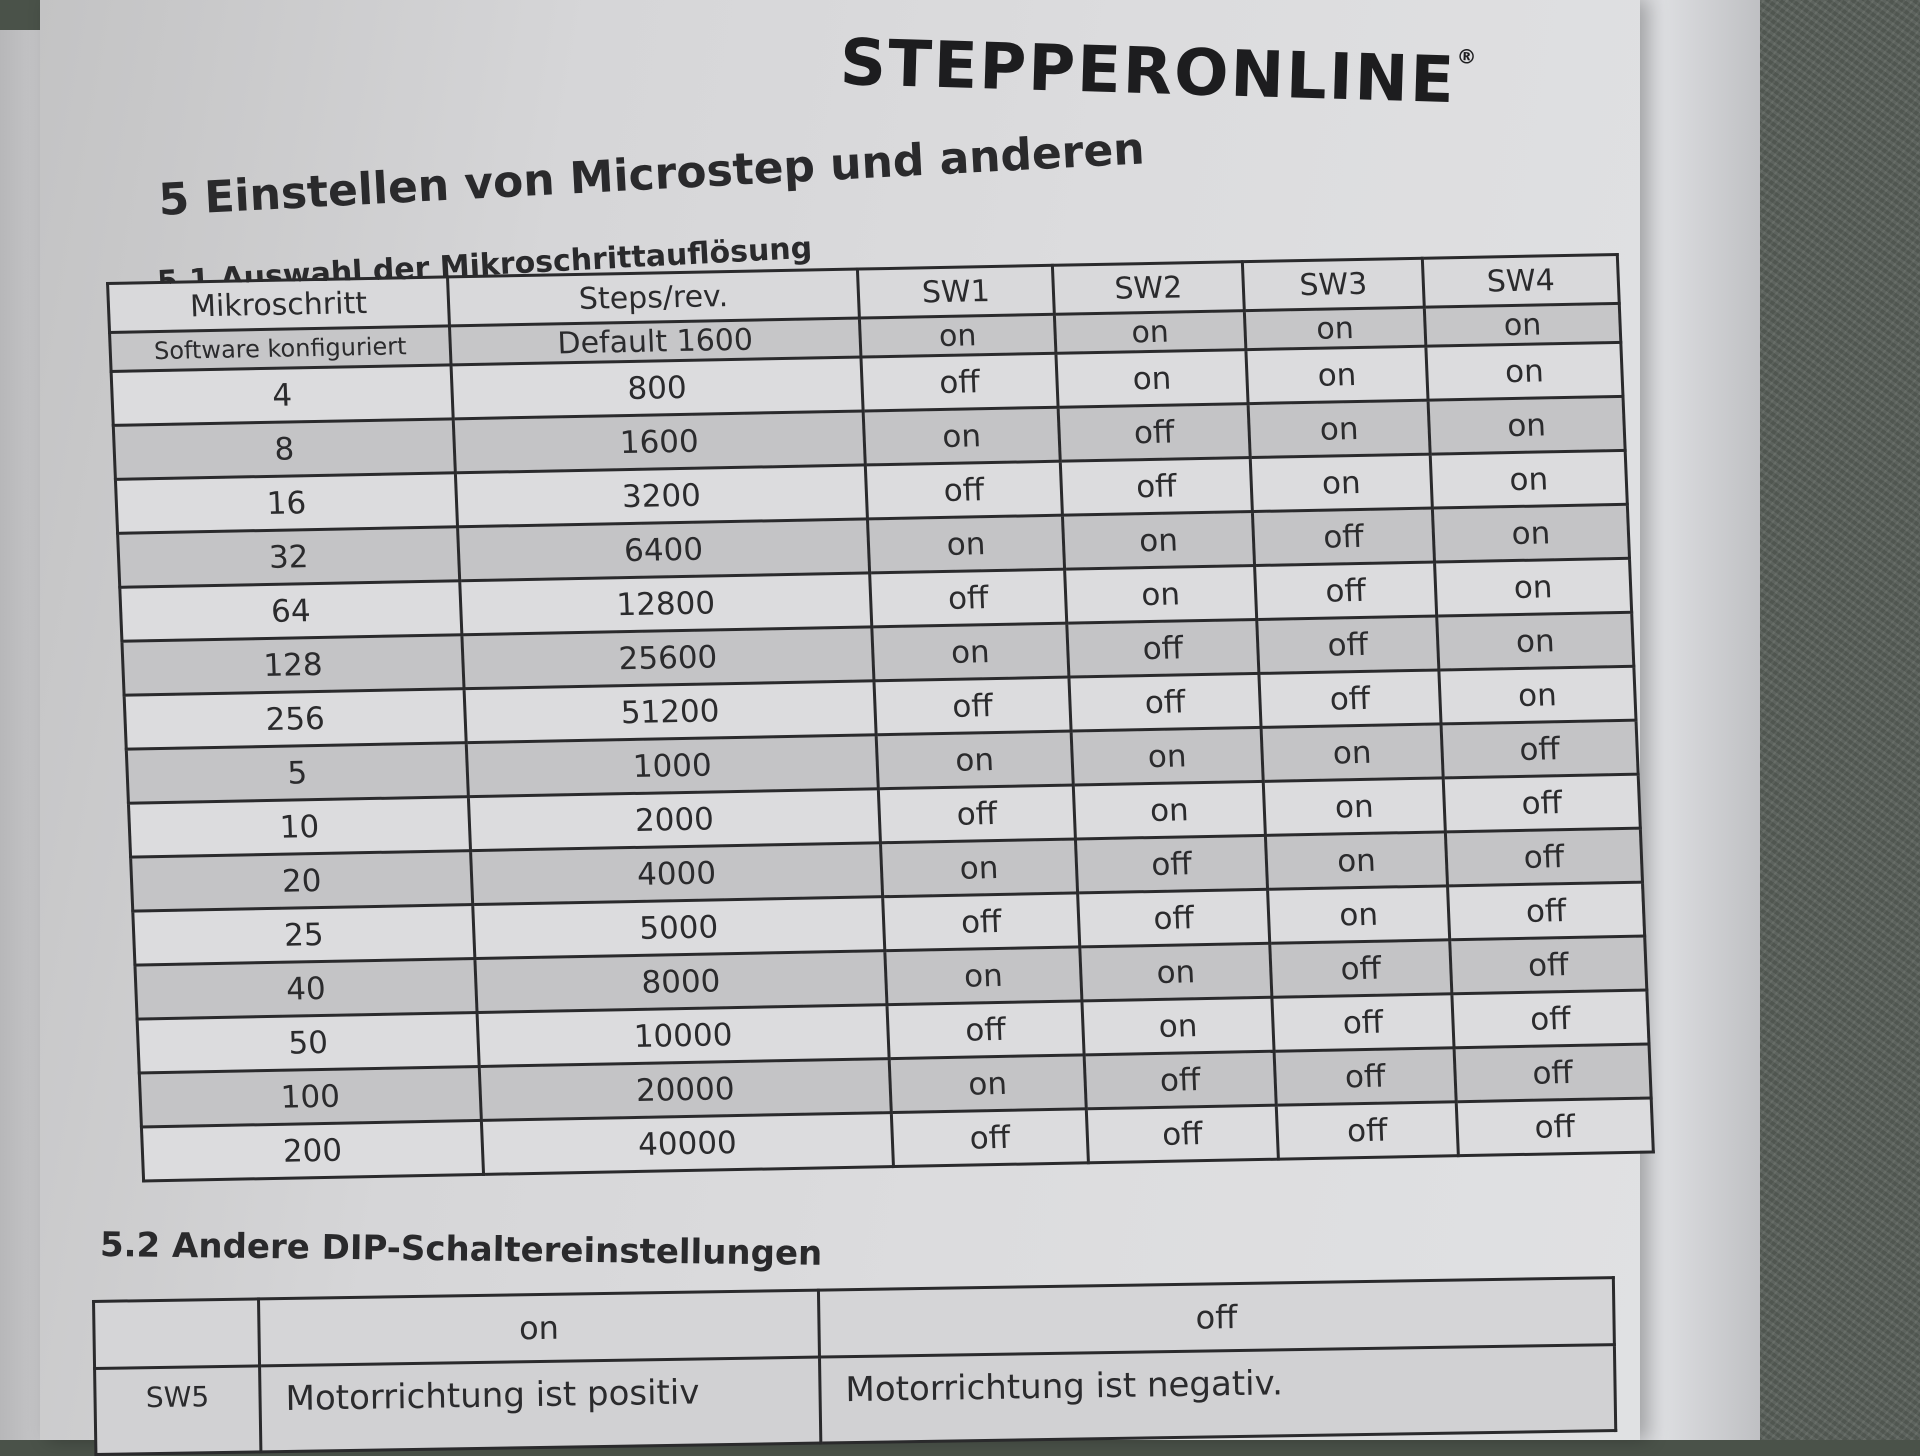 This screenshot has height=1456, width=1920. Describe the element at coordinates (176, 1333) in the screenshot. I see `dip-header-blank` at that location.